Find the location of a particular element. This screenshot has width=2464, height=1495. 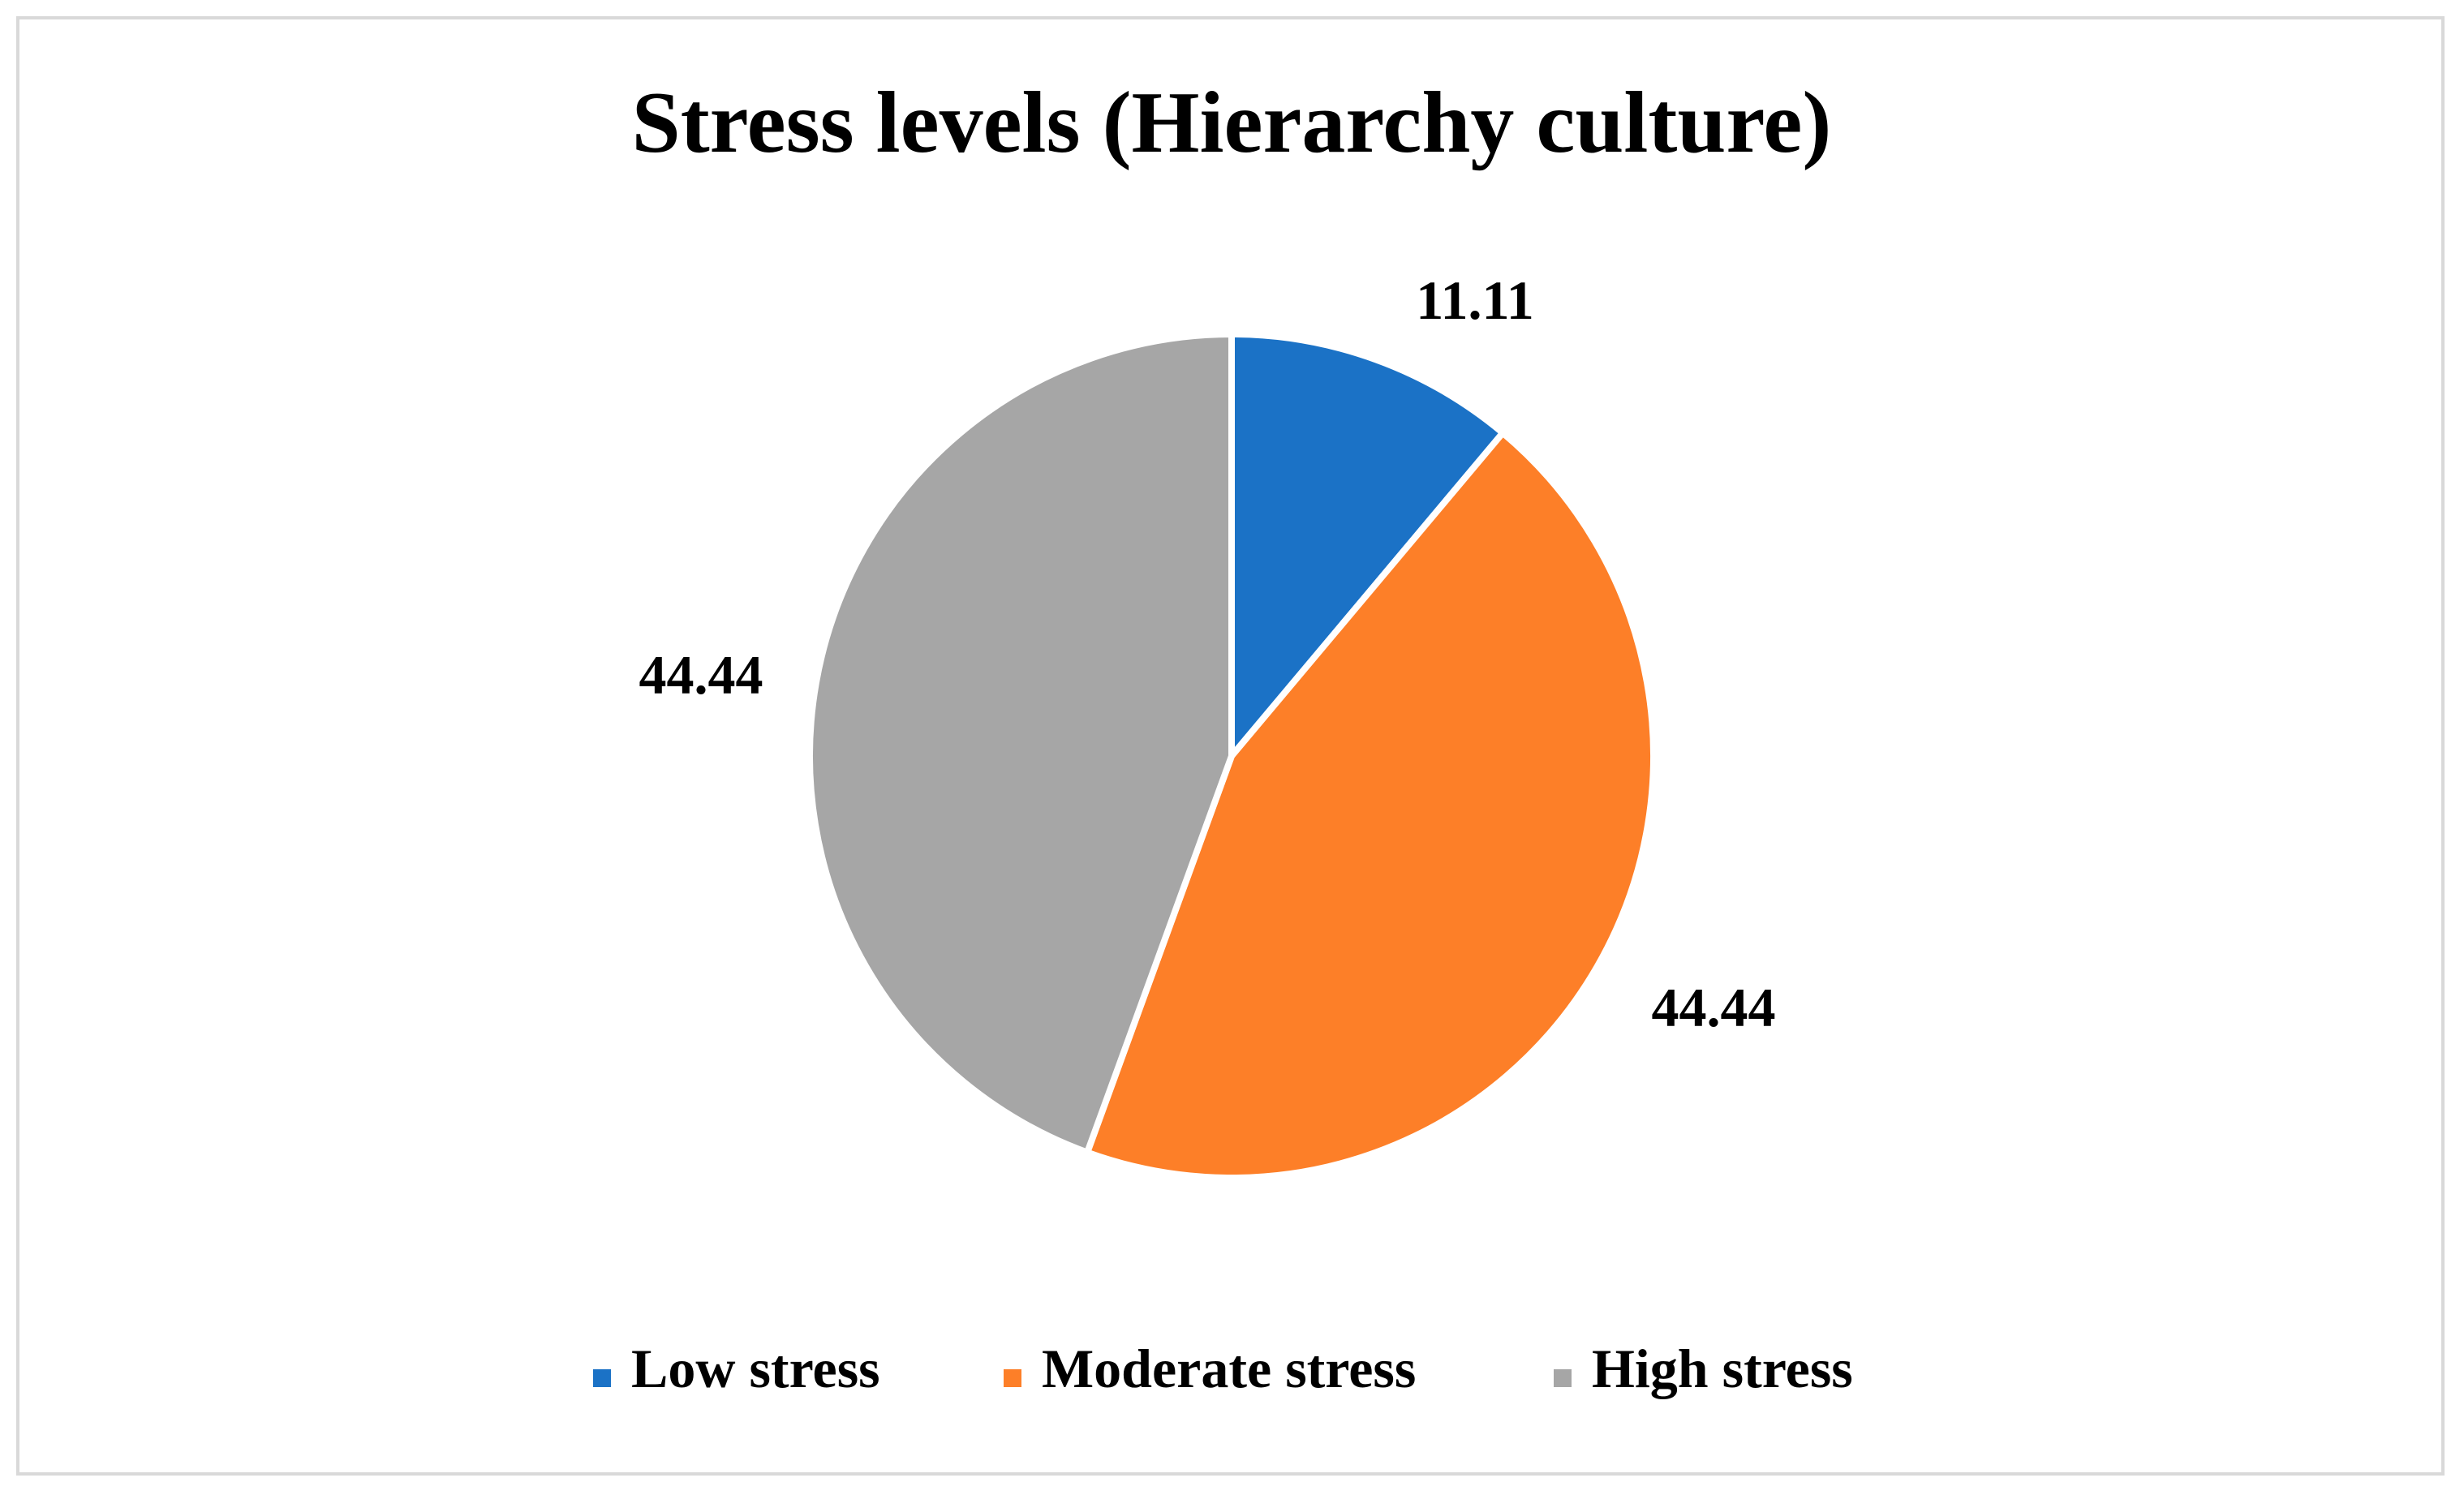

data-label-moderate-stress: 44.44 is located at coordinates (1714, 1007).